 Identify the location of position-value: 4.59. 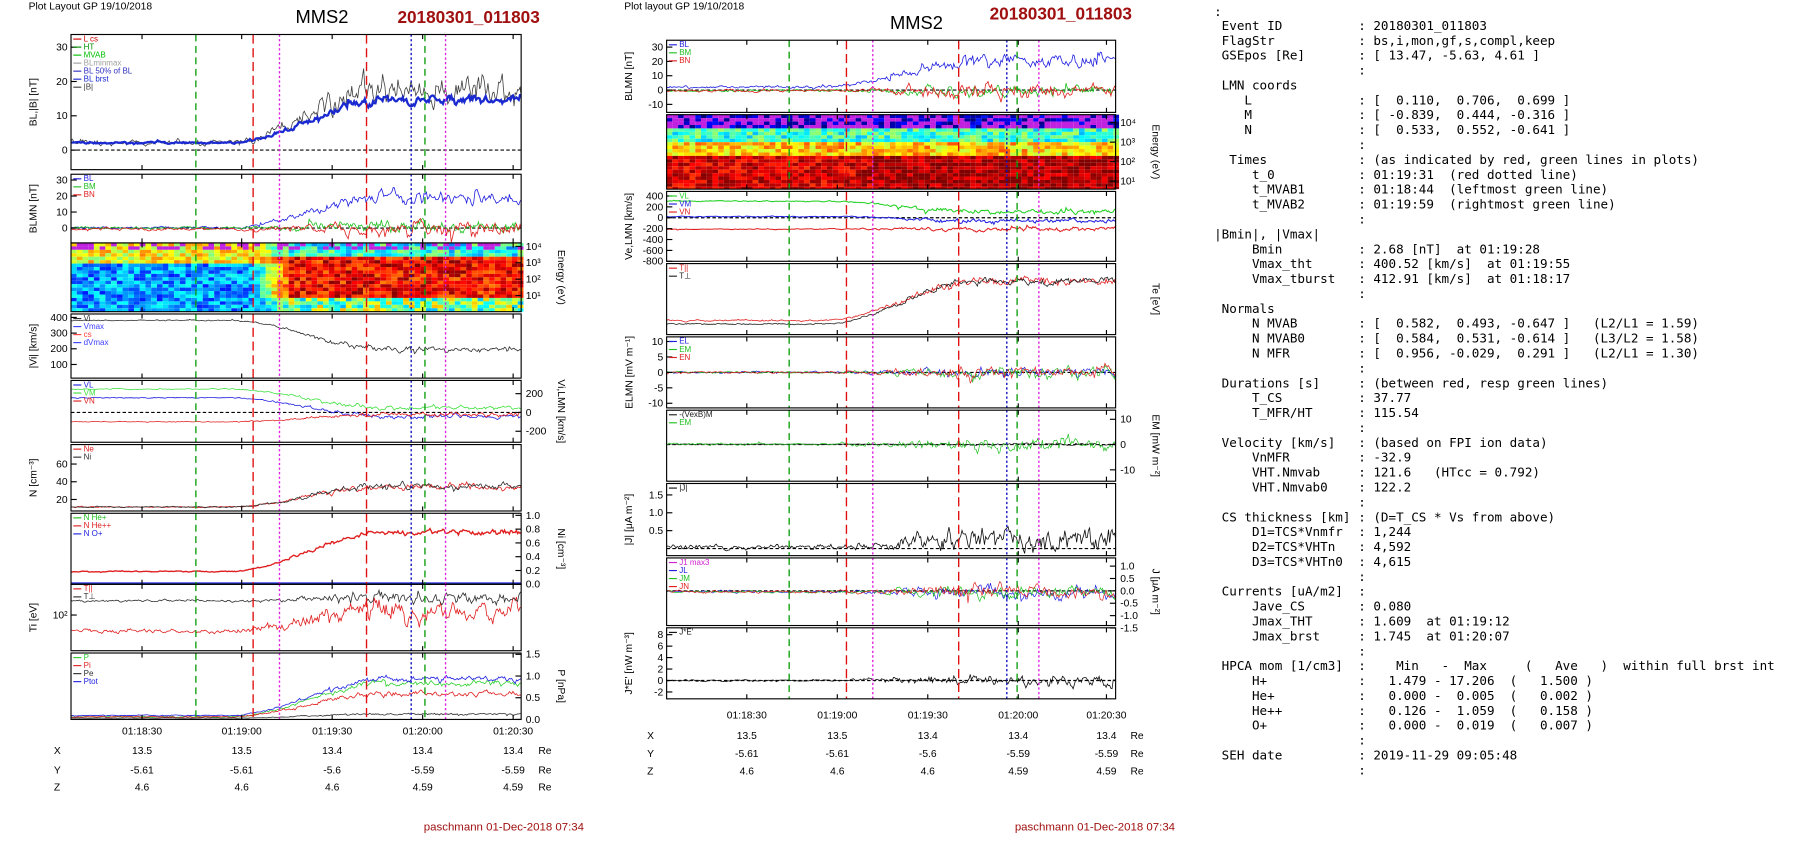
(1018, 771).